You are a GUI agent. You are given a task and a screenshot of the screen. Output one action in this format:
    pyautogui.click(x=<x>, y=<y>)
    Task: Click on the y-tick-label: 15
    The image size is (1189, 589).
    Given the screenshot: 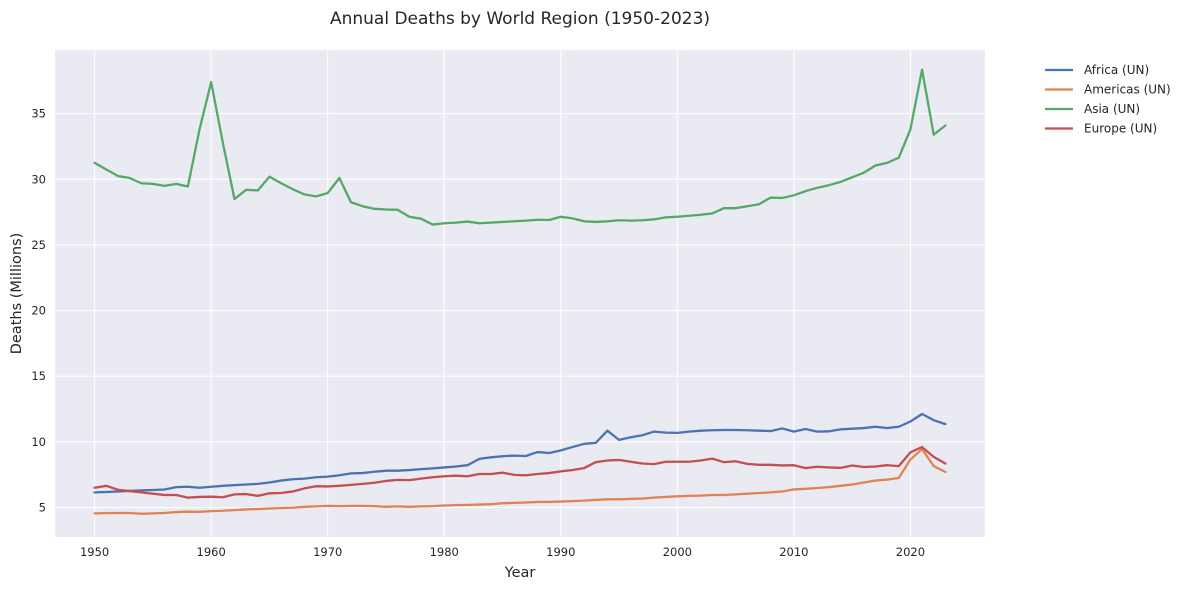 What is the action you would take?
    pyautogui.click(x=38, y=376)
    